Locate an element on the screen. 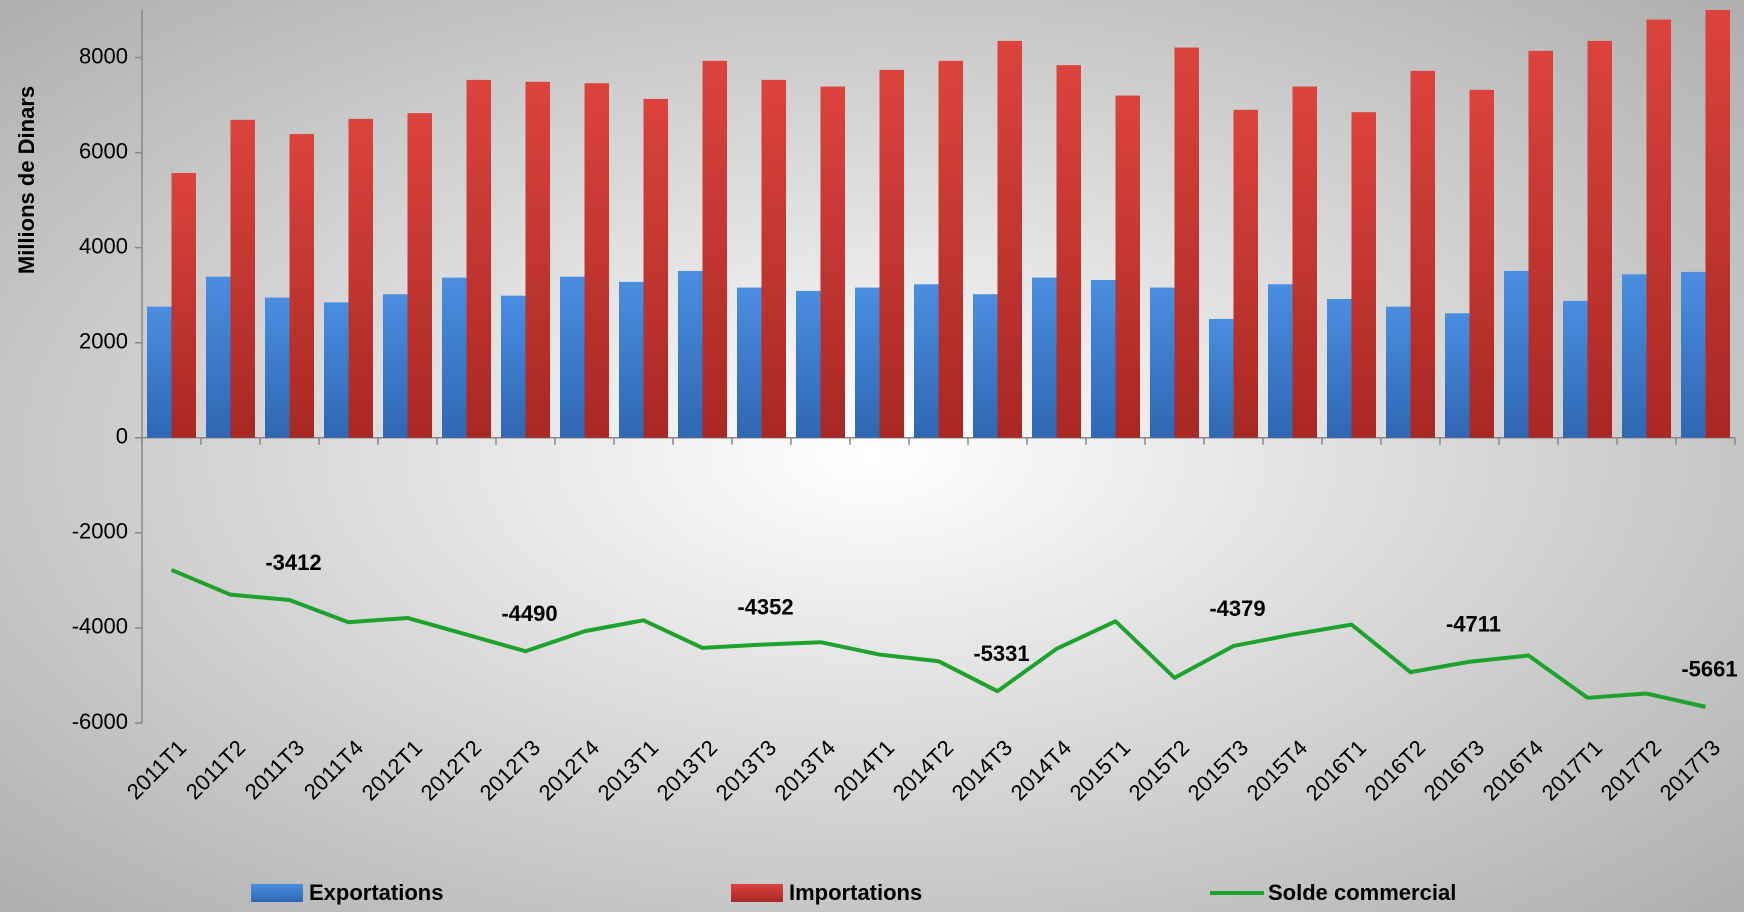  y-tick-label: 8000 is located at coordinates (103, 55).